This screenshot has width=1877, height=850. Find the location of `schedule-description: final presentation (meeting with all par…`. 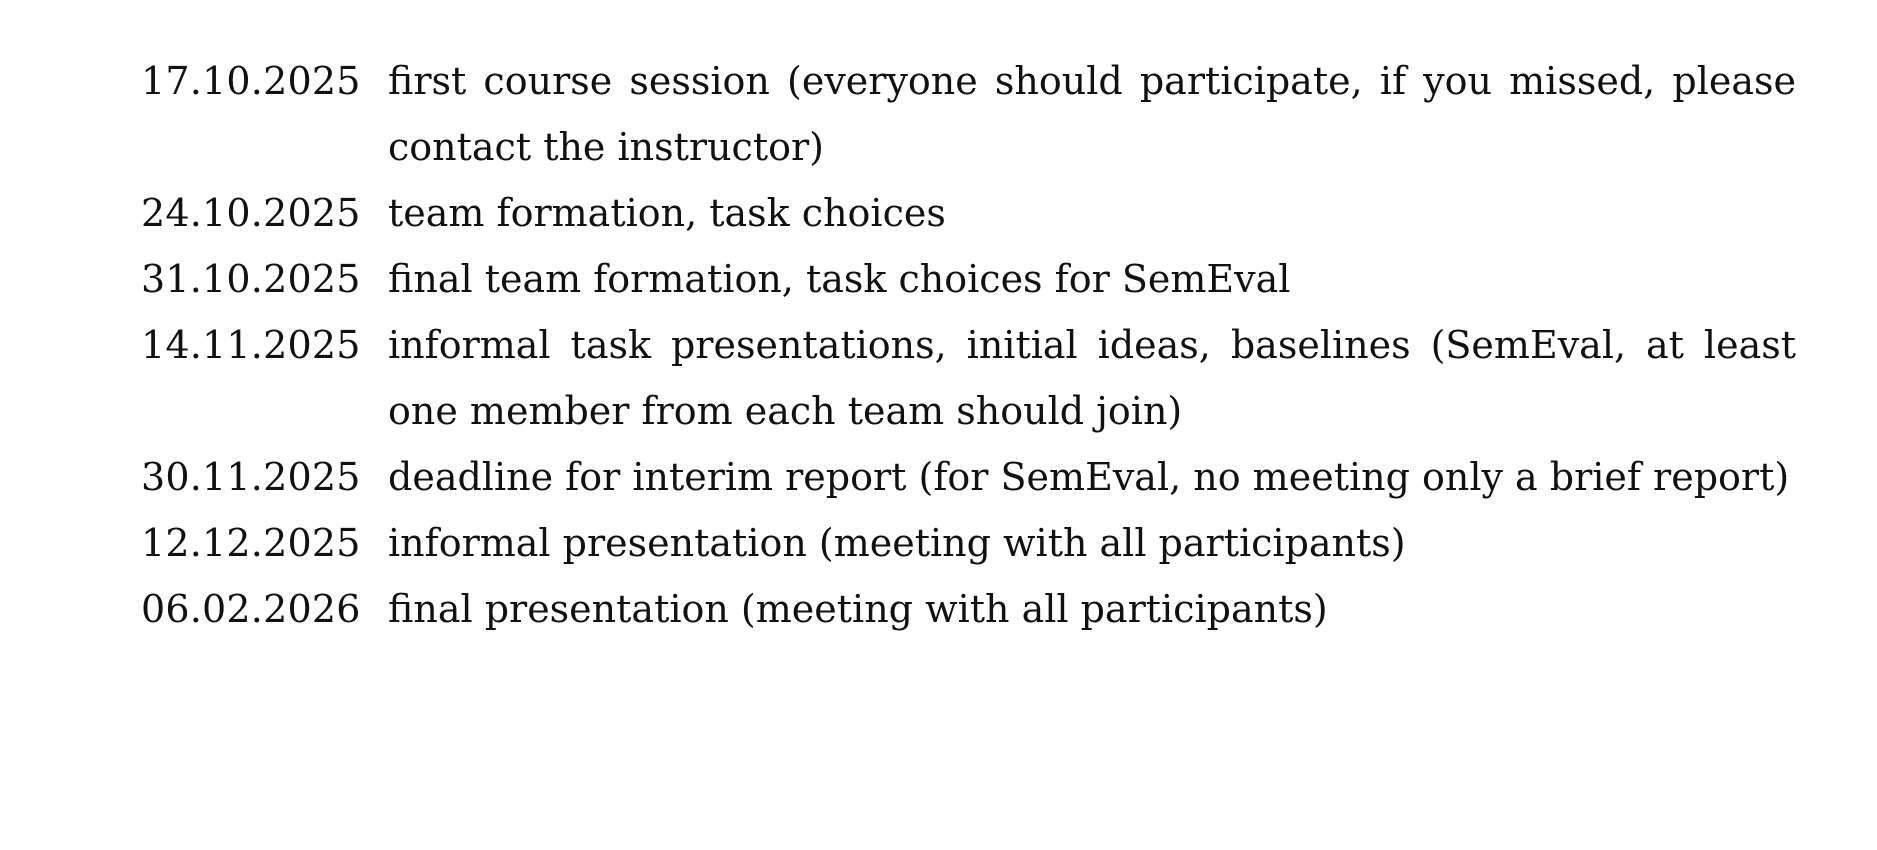

schedule-description: final presentation (meeting with all par… is located at coordinates (858, 609).